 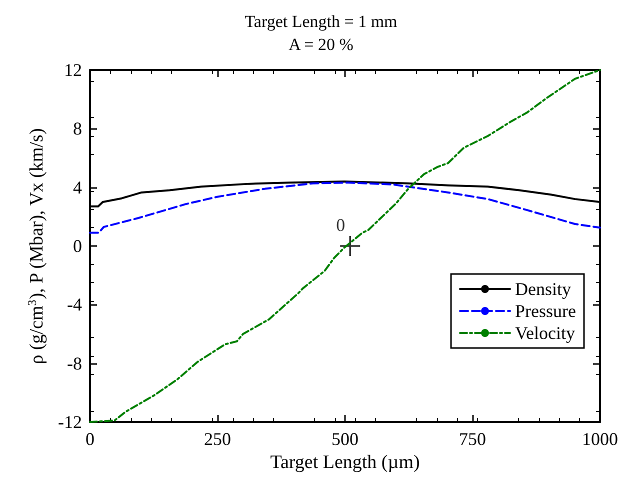 What do you see at coordinates (77, 246) in the screenshot?
I see `y-tick-label: 0` at bounding box center [77, 246].